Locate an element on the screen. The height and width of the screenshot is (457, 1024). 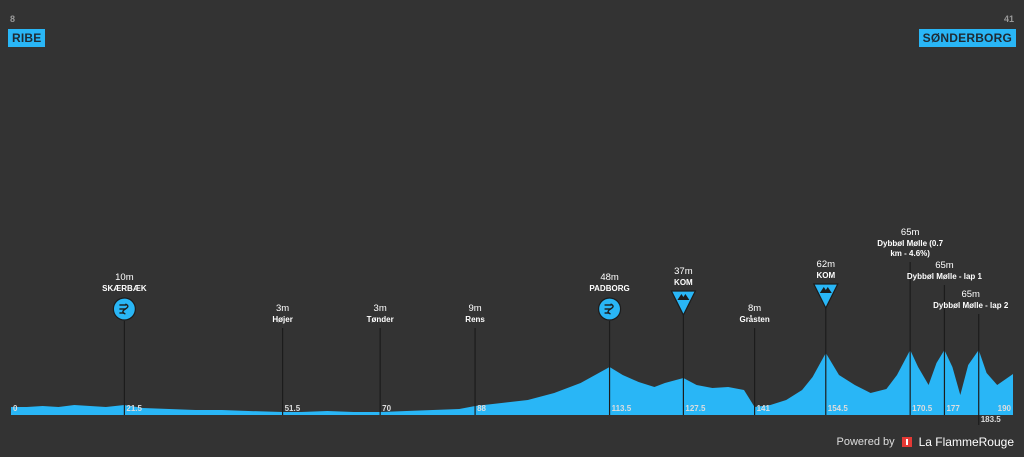
point-name-label: Dybbøl Mølle (0.7 is located at coordinates (910, 243).